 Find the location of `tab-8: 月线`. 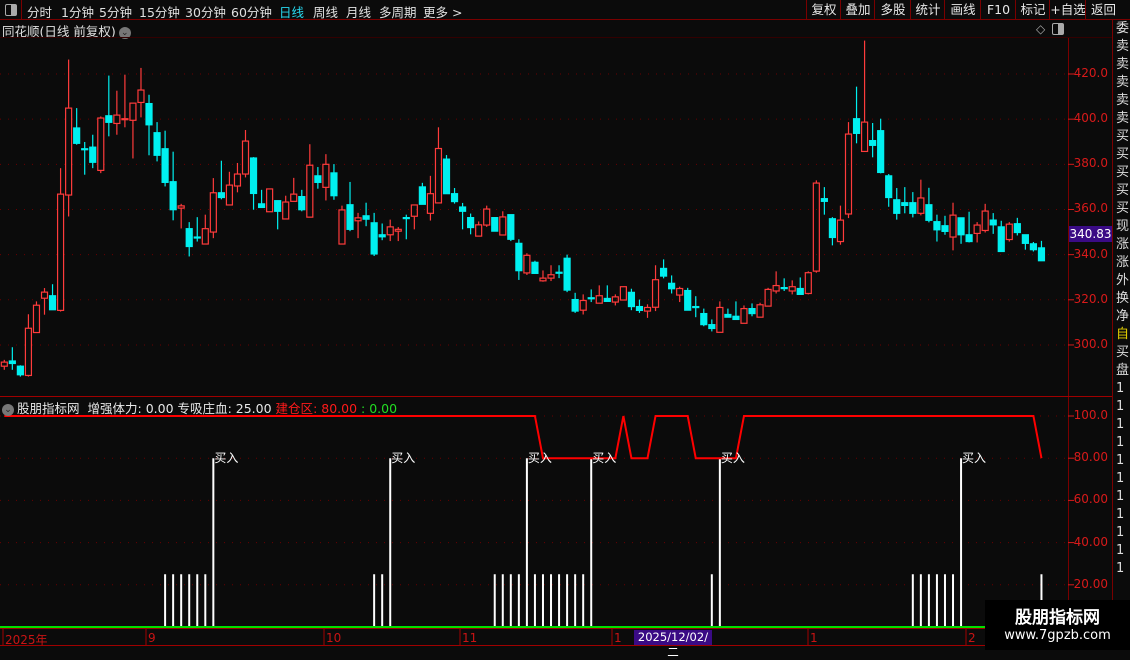

tab-8: 月线 is located at coordinates (359, 12).